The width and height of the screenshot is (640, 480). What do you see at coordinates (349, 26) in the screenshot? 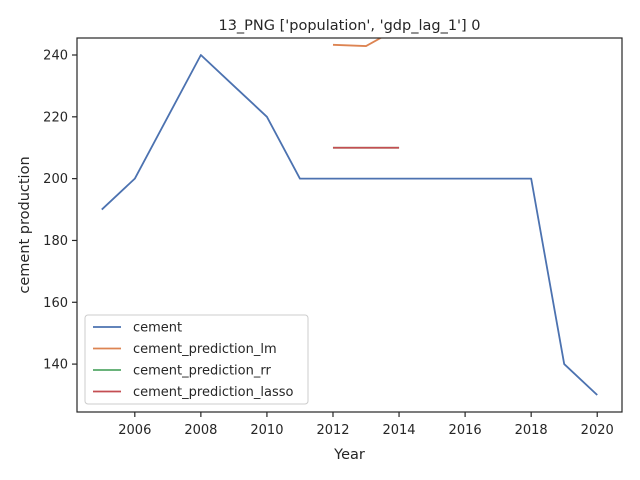
I see `chart-title: 13_PNG ['population', 'gdp_lag_1'] 0` at bounding box center [349, 26].